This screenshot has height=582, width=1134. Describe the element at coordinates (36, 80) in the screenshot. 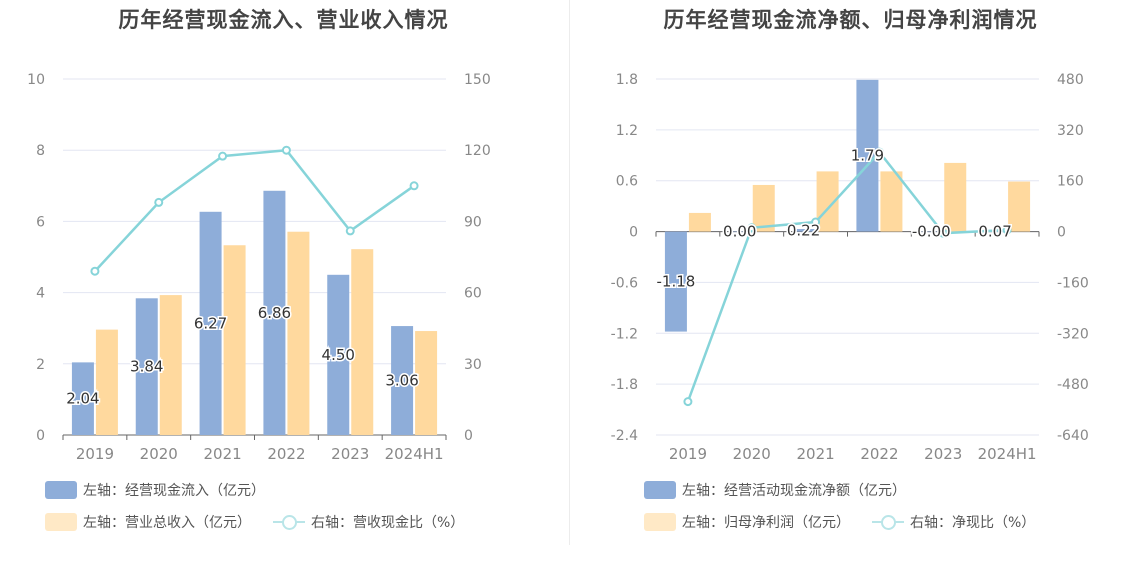

I see `left-axis-tick-label: 10` at that location.